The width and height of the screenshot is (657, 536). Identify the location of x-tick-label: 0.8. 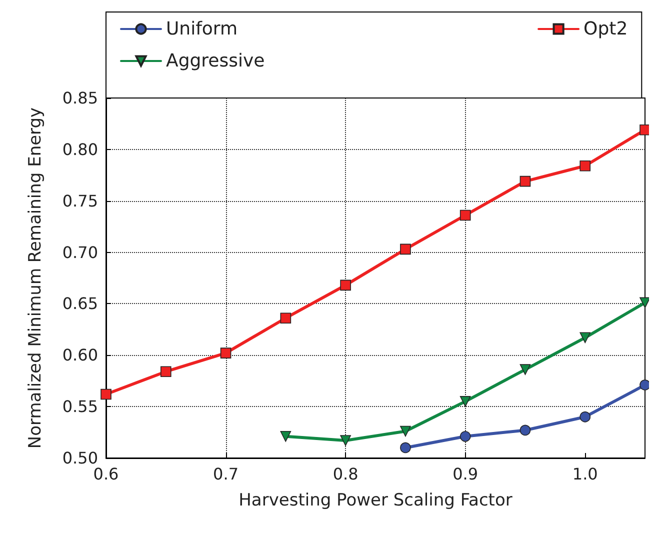
(345, 474).